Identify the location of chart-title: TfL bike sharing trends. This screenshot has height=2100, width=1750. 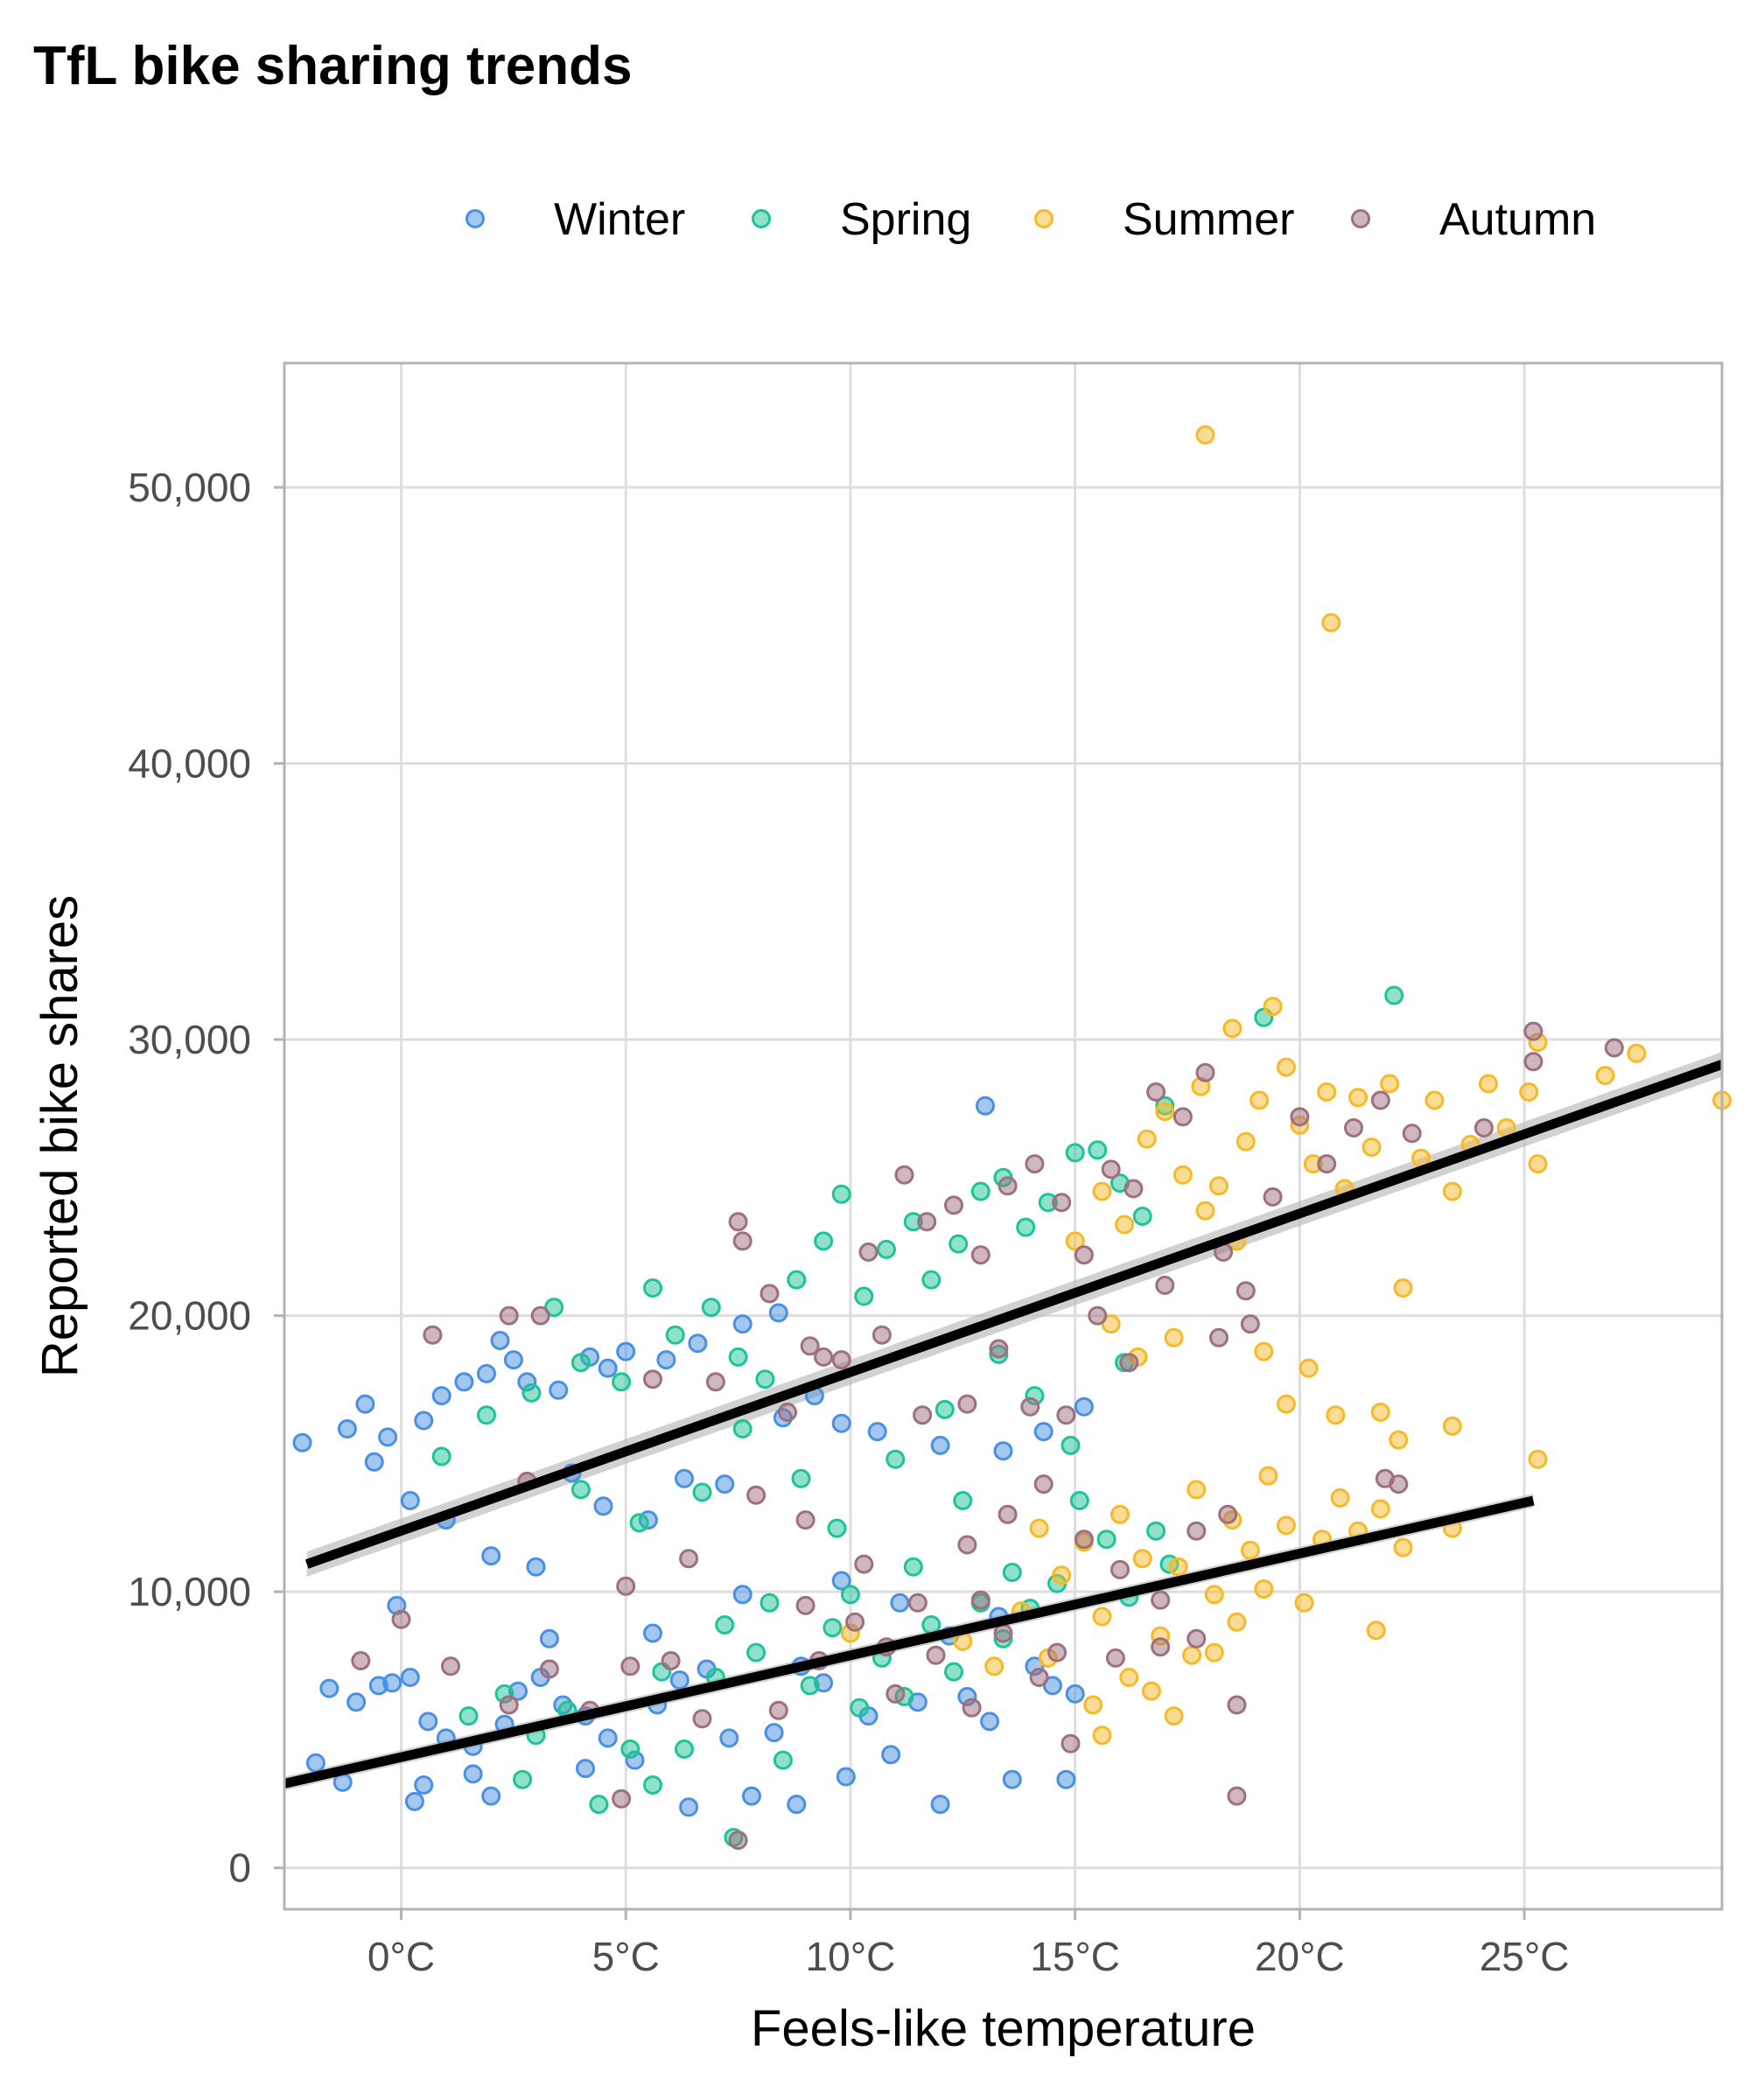
(332, 66).